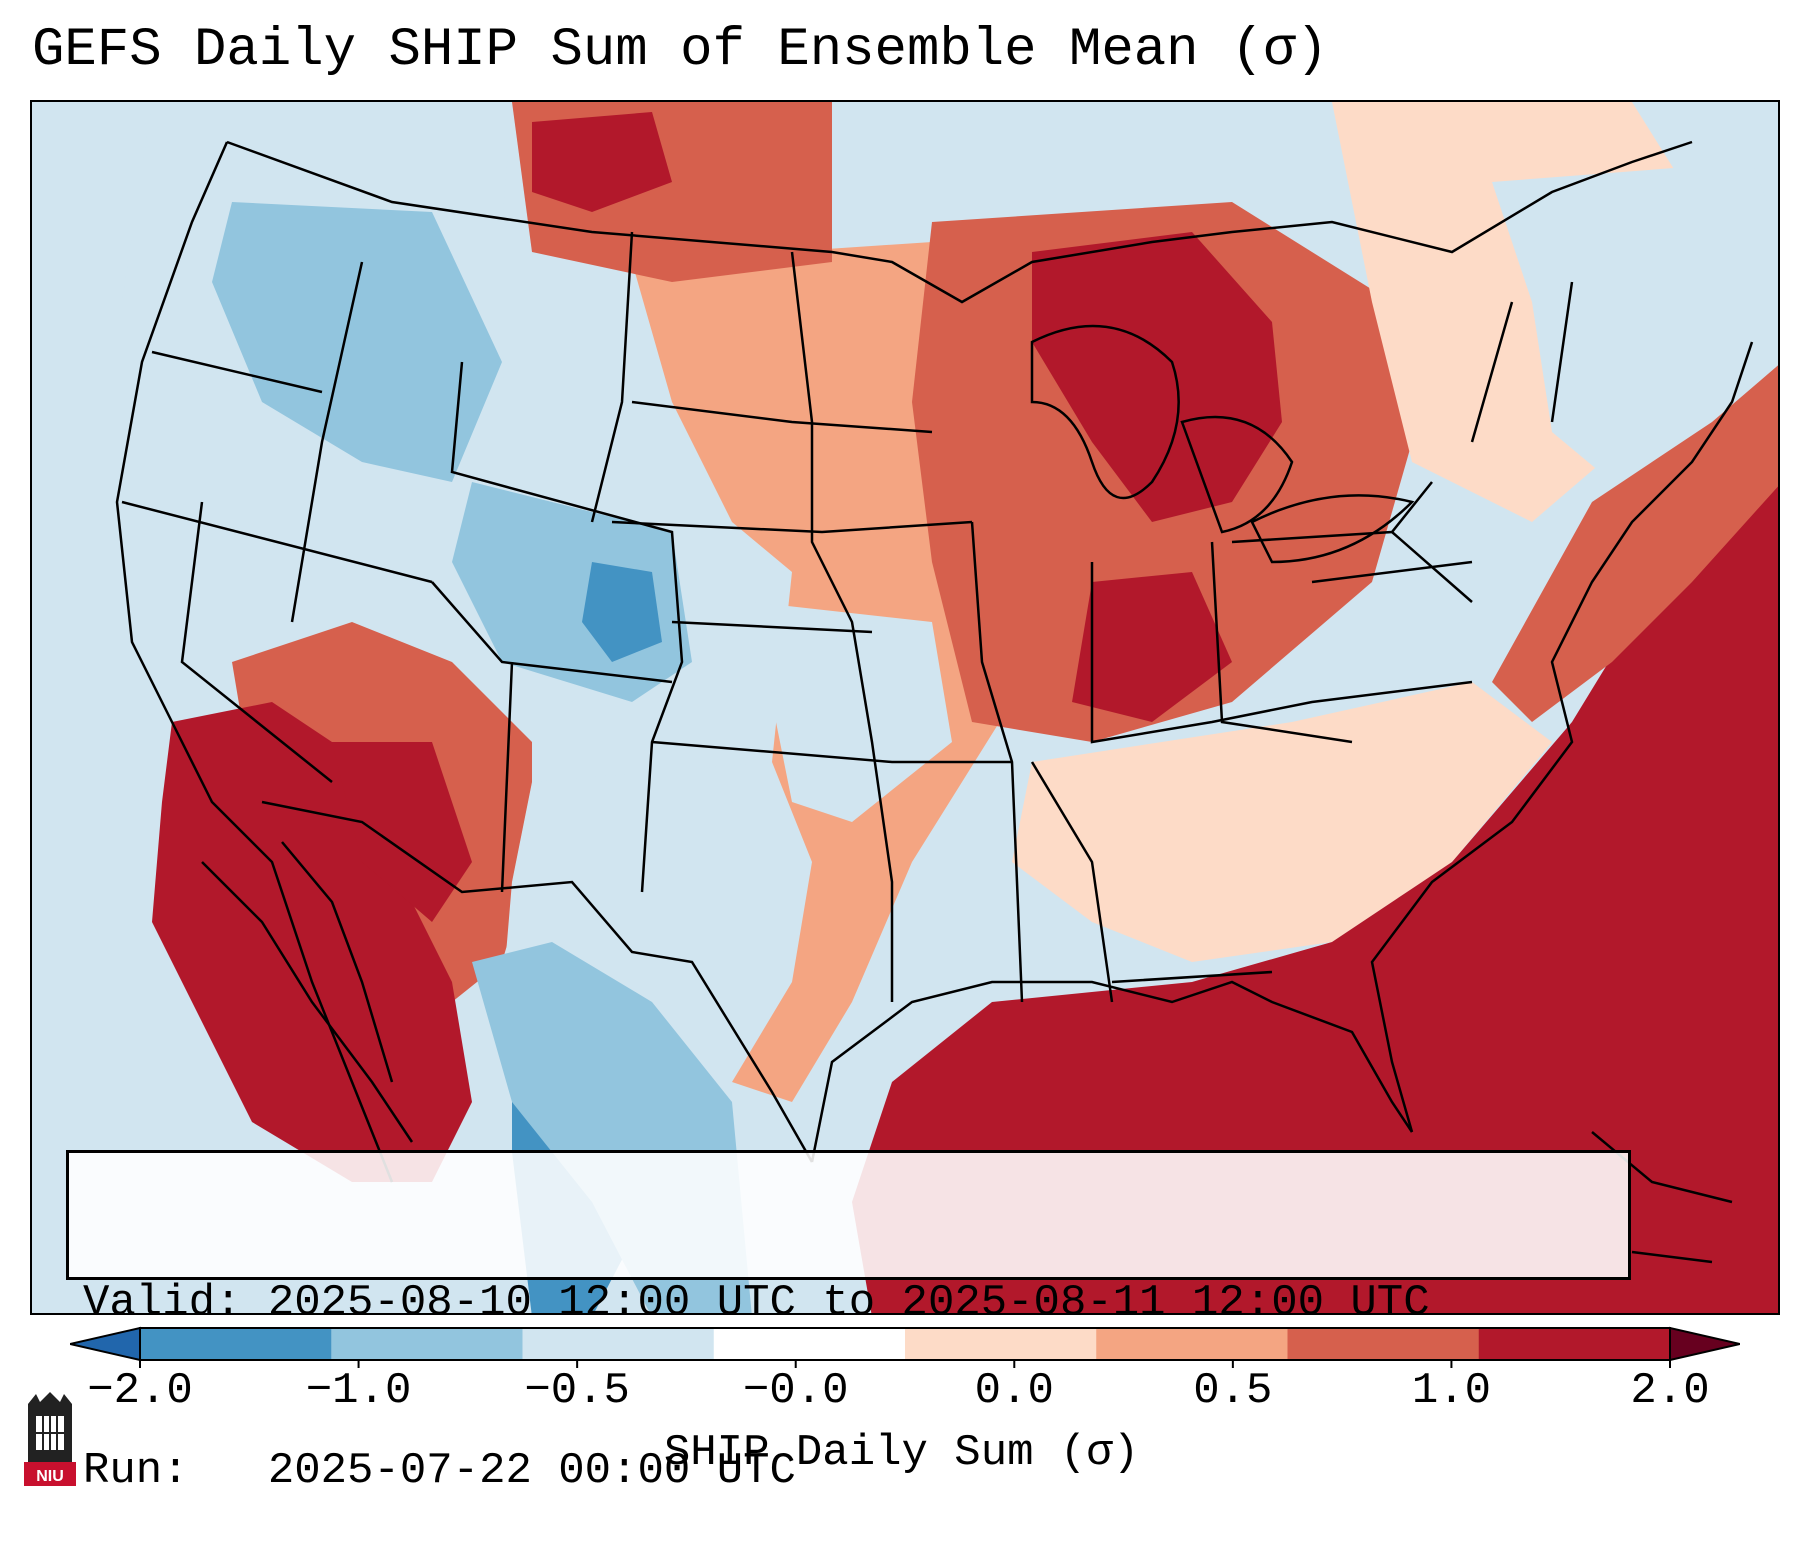 The height and width of the screenshot is (1555, 1803). I want to click on colorbar-outline, so click(905, 1344).